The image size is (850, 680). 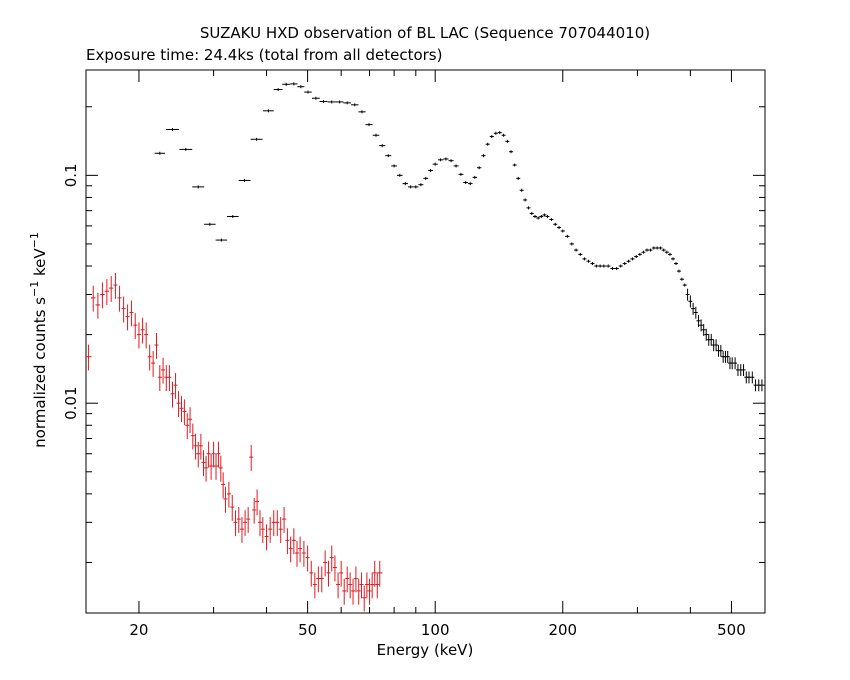 I want to click on y-axis-label-exp2: −1, so click(x=34, y=240).